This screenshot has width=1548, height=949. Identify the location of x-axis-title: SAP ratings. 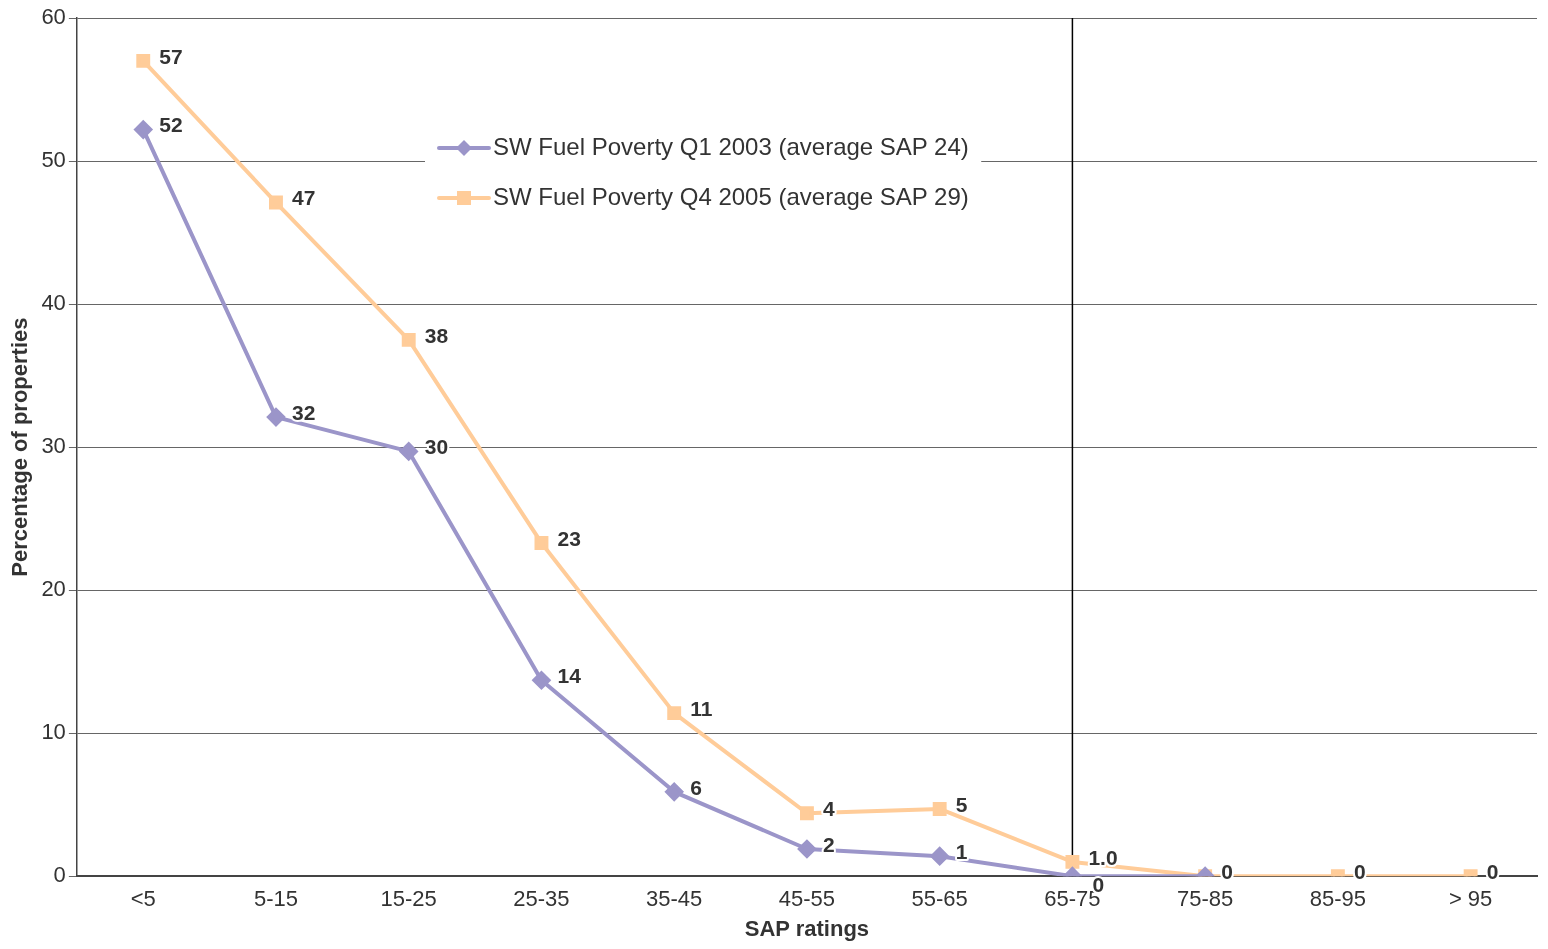
(807, 928).